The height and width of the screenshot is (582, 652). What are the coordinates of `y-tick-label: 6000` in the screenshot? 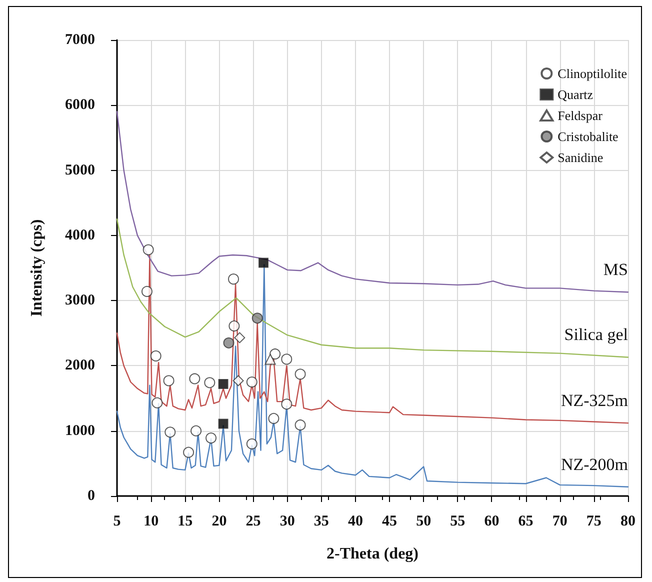 It's located at (80, 105).